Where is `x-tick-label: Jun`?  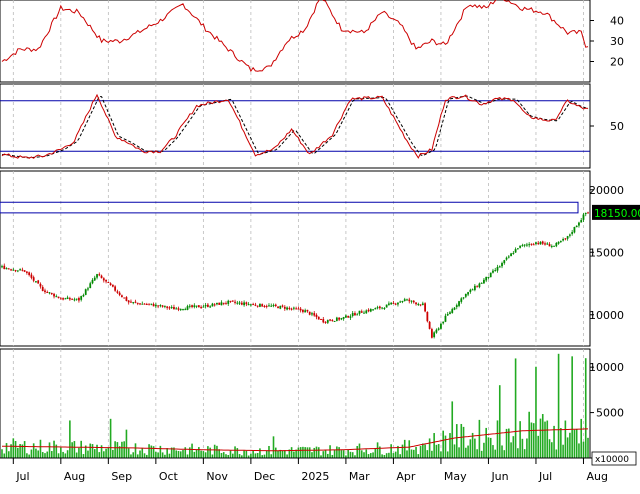
x-tick-label: Jun is located at coordinates (499, 476).